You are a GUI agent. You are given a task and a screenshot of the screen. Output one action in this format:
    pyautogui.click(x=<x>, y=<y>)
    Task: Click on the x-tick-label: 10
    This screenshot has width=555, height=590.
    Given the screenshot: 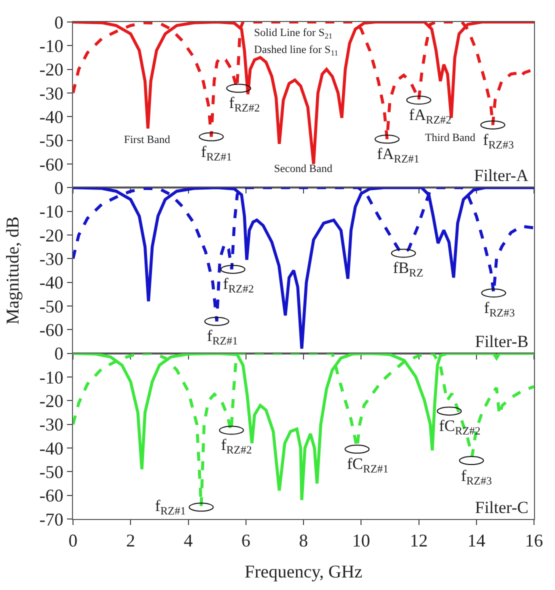 What is the action you would take?
    pyautogui.click(x=361, y=540)
    